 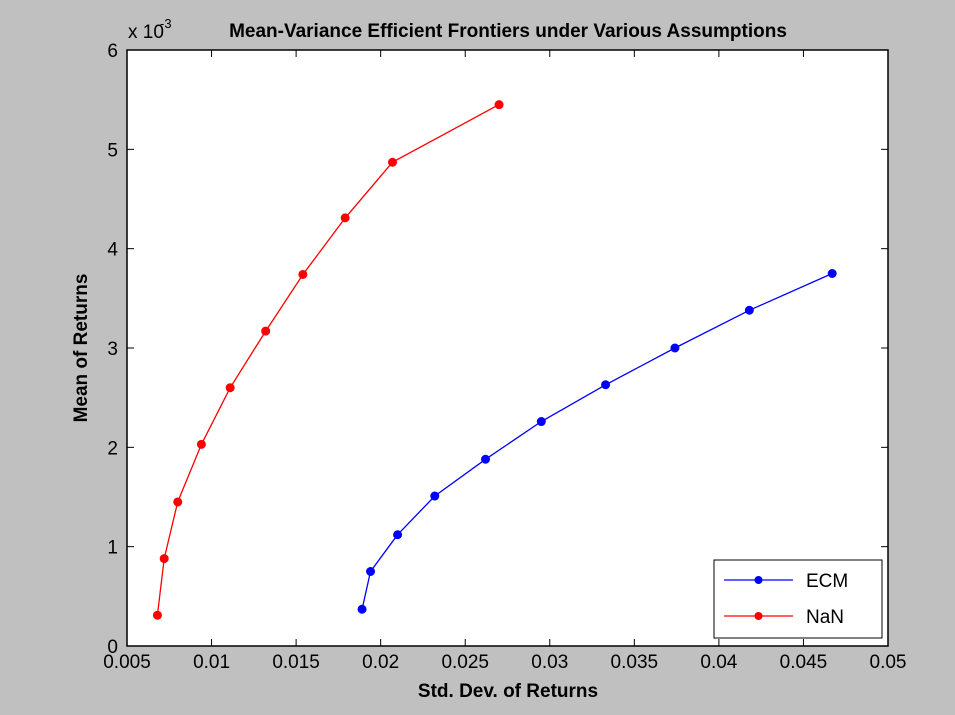 What do you see at coordinates (112, 51) in the screenshot?
I see `y-tick-label: 6` at bounding box center [112, 51].